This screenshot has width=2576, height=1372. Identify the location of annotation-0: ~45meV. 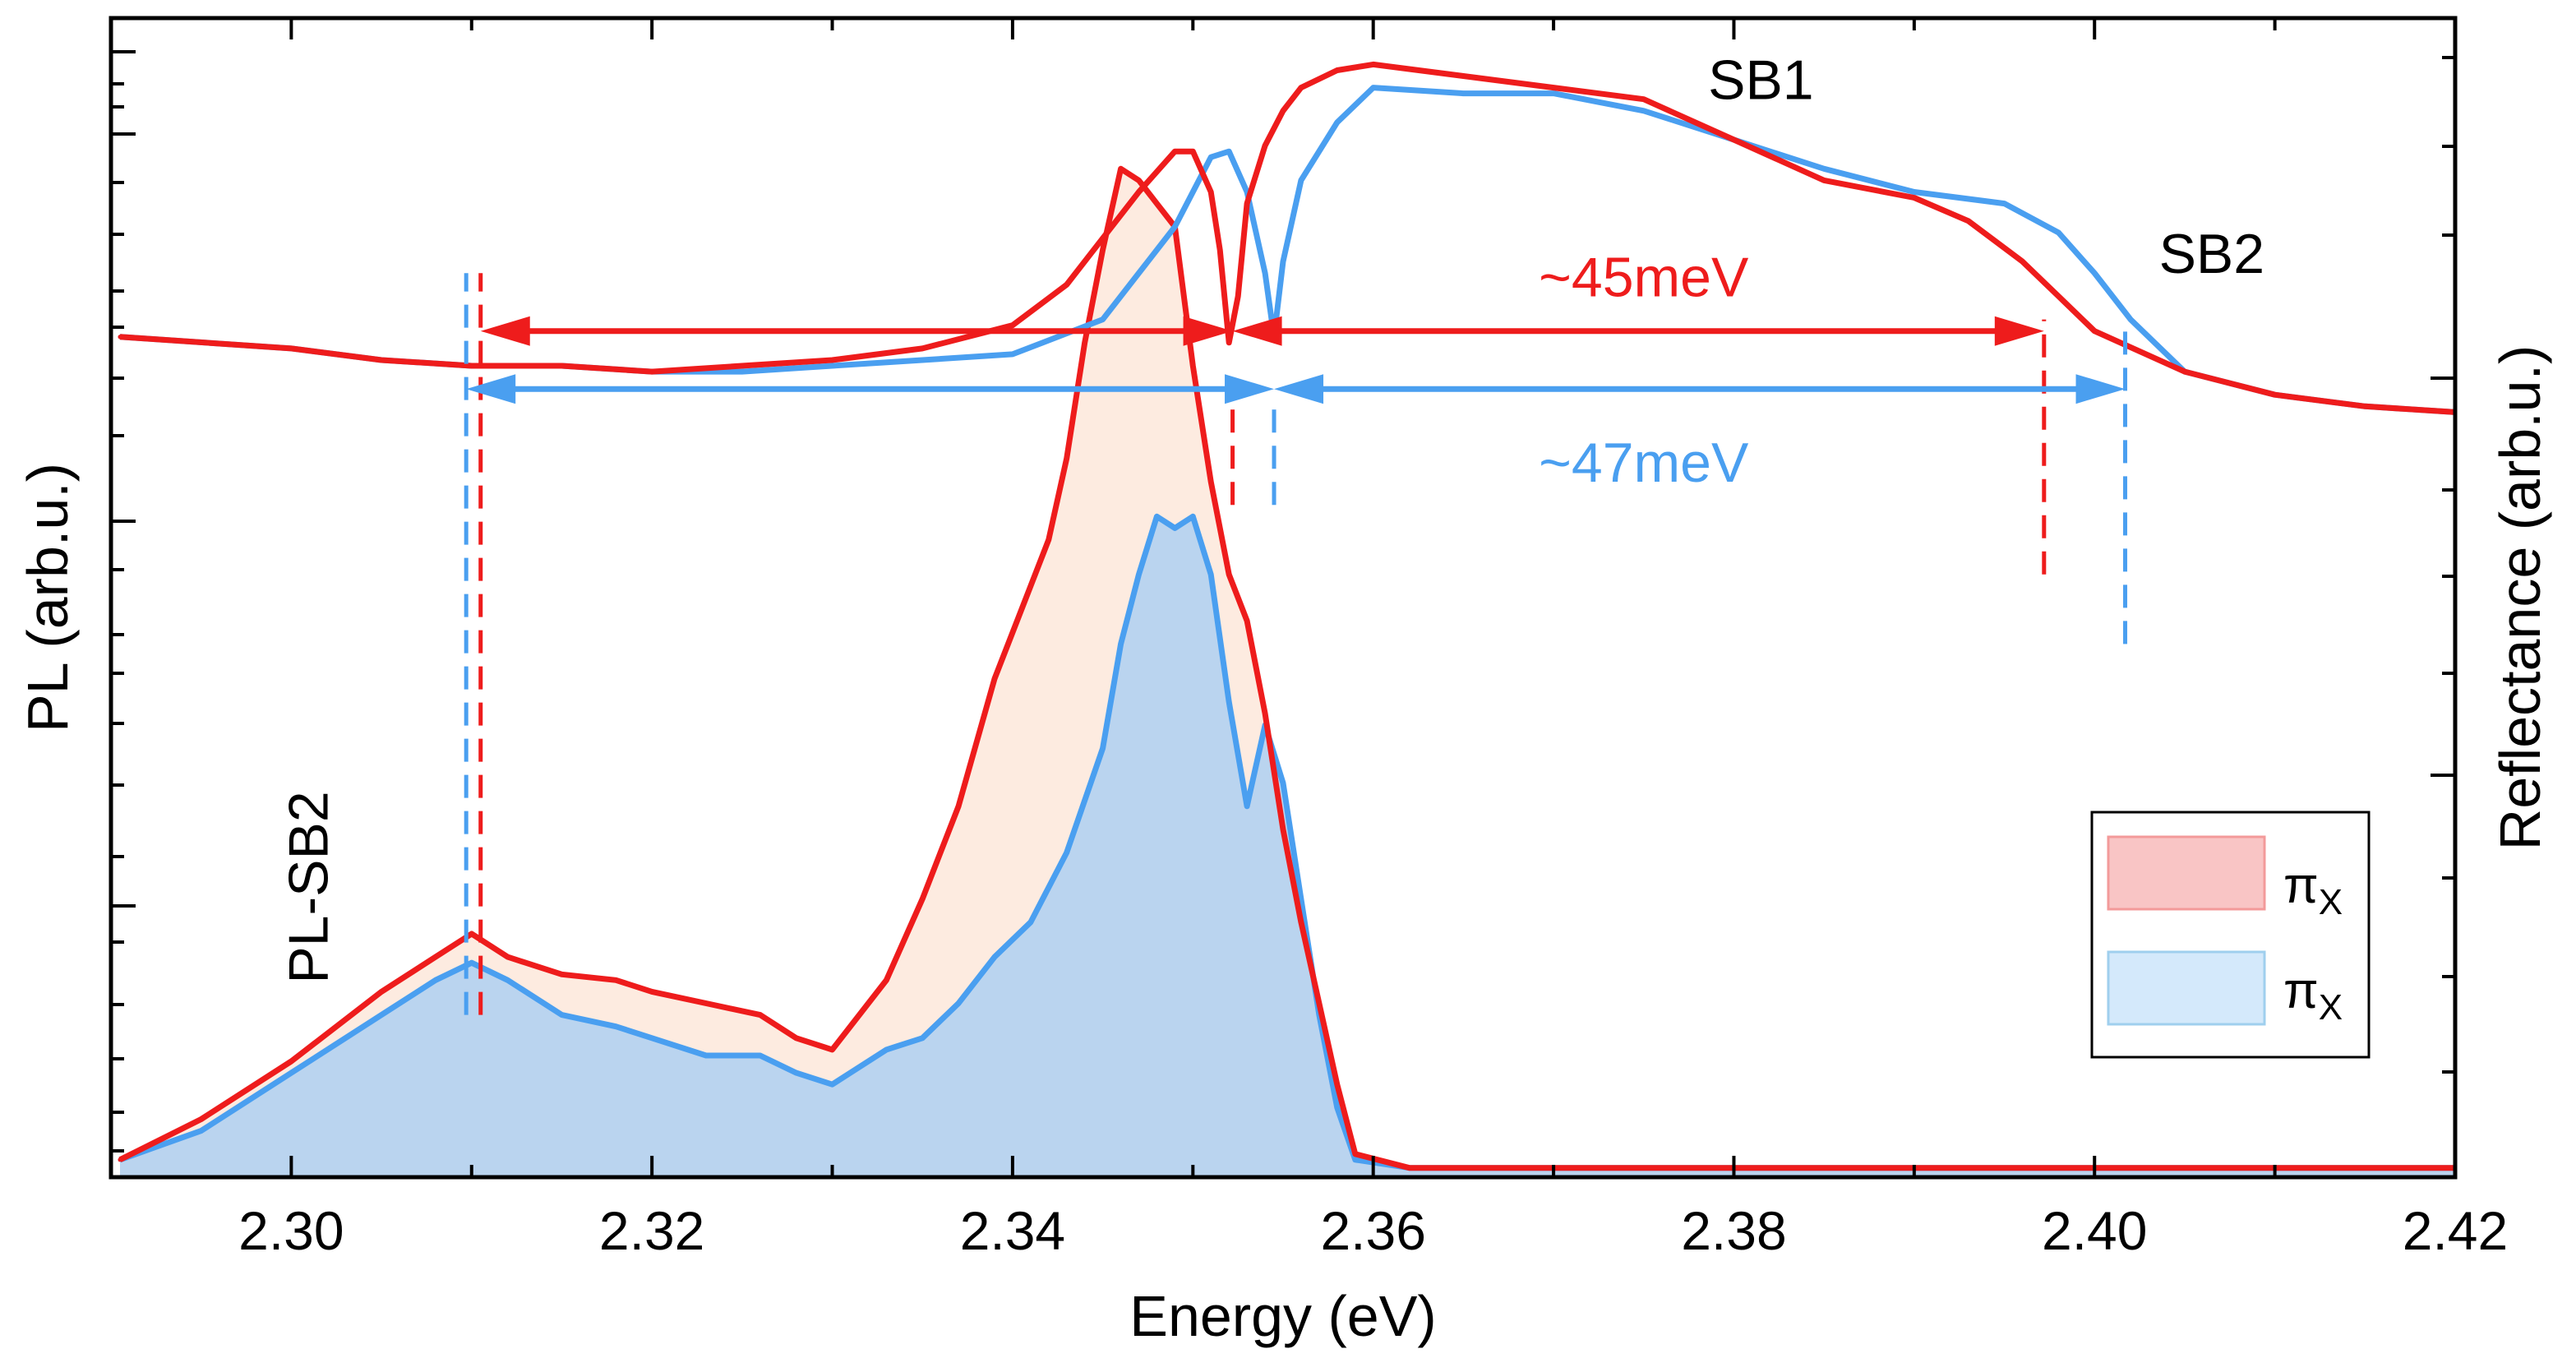
(1644, 277).